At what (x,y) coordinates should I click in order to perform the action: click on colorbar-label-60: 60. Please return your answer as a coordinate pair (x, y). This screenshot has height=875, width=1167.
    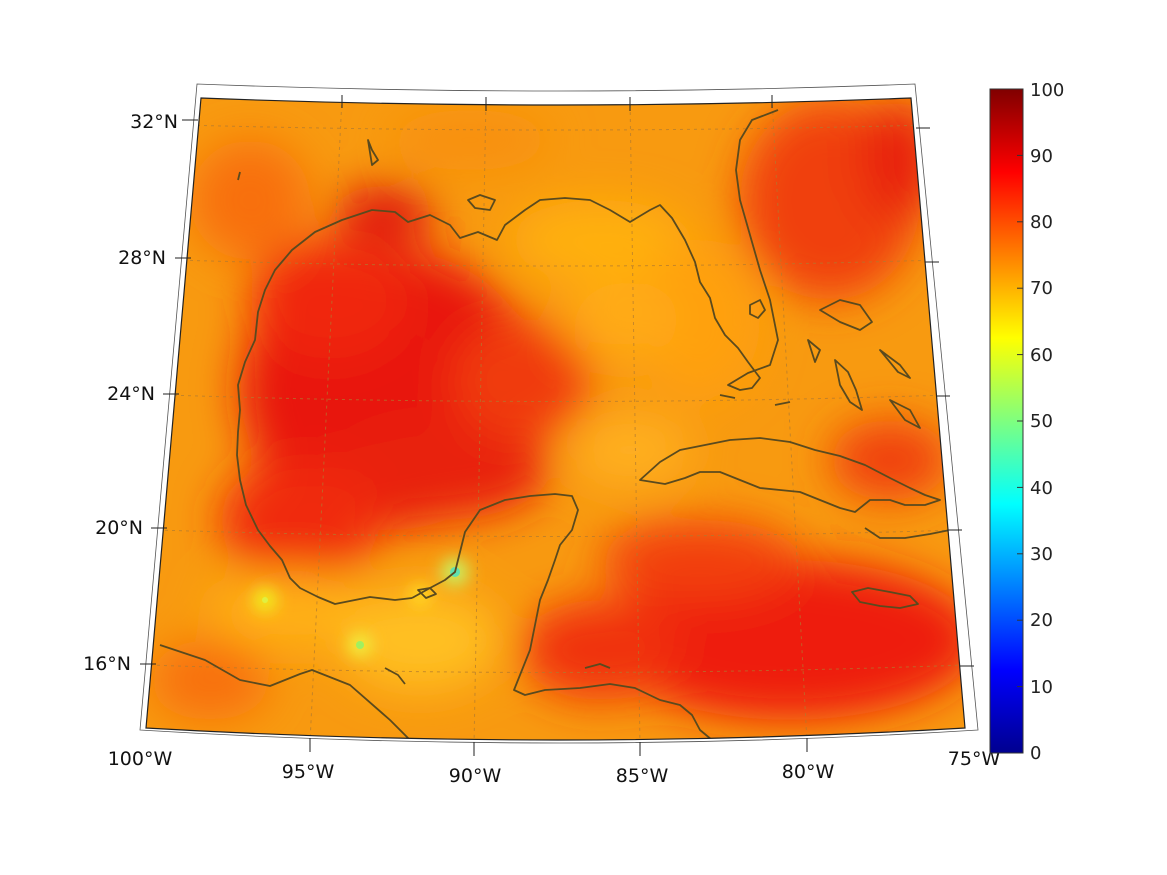
    Looking at the image, I should click on (1041, 355).